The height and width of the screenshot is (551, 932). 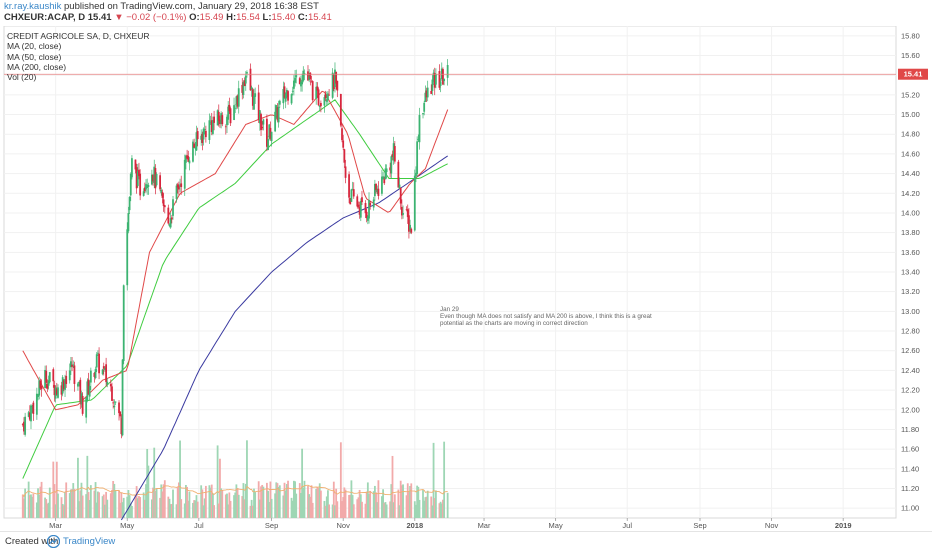 I want to click on footer: Created with TradingView, so click(x=466, y=541).